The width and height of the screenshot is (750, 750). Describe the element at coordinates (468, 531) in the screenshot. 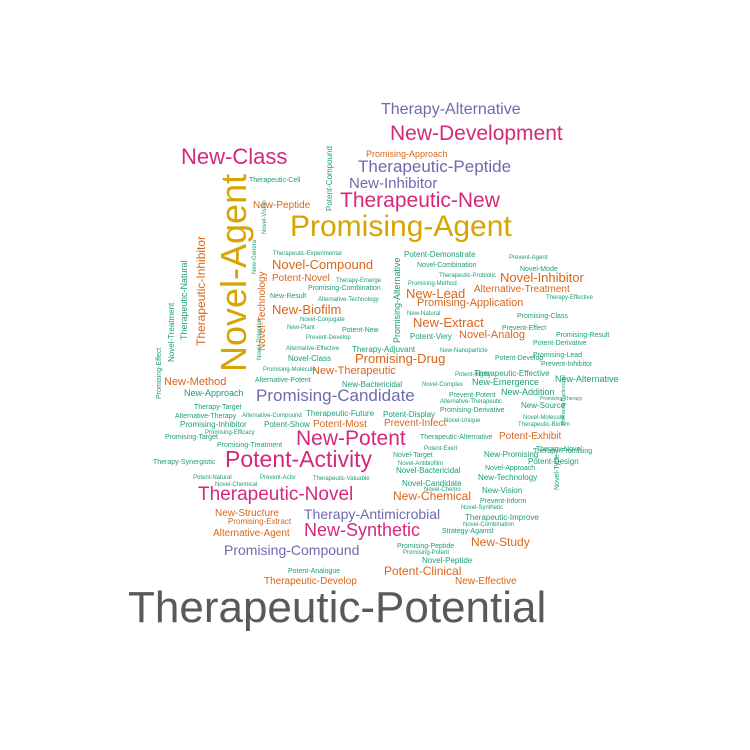

I see `word-strategy-against-128: Strategy-Against` at that location.